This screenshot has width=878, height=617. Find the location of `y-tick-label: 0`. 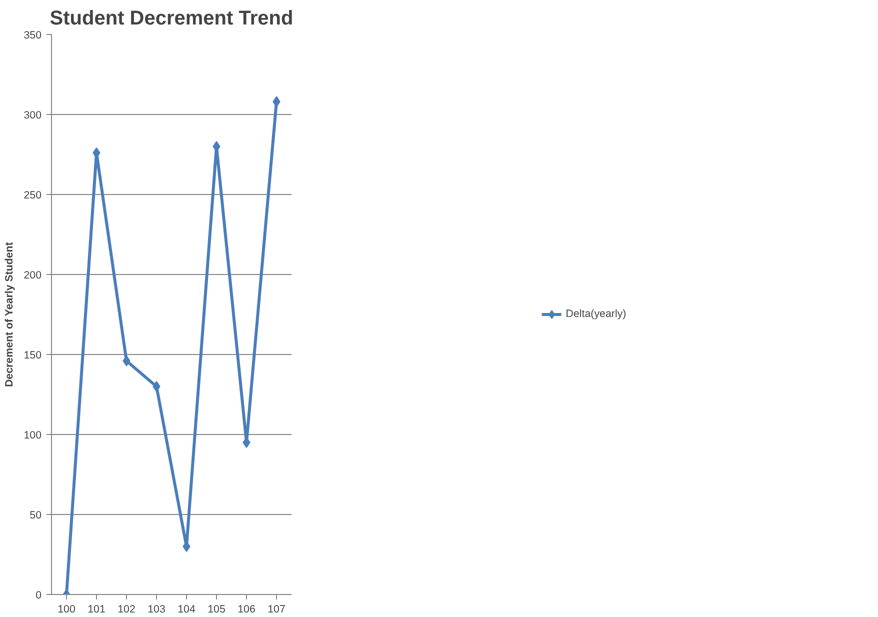

y-tick-label: 0 is located at coordinates (39, 596).